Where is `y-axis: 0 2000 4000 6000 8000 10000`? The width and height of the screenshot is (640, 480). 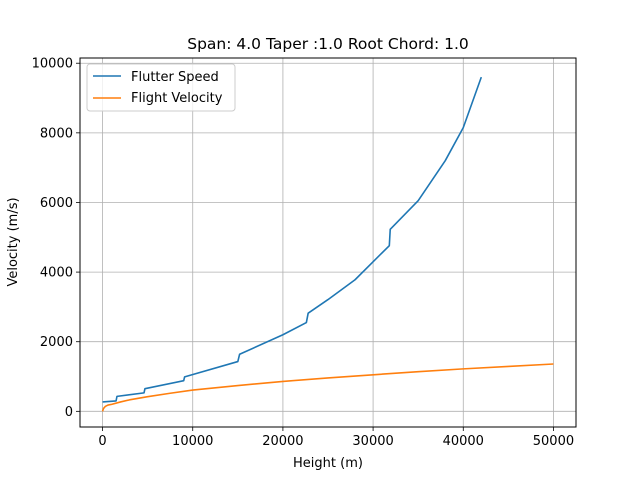
y-axis: 0 2000 4000 6000 8000 10000 is located at coordinates (56, 238).